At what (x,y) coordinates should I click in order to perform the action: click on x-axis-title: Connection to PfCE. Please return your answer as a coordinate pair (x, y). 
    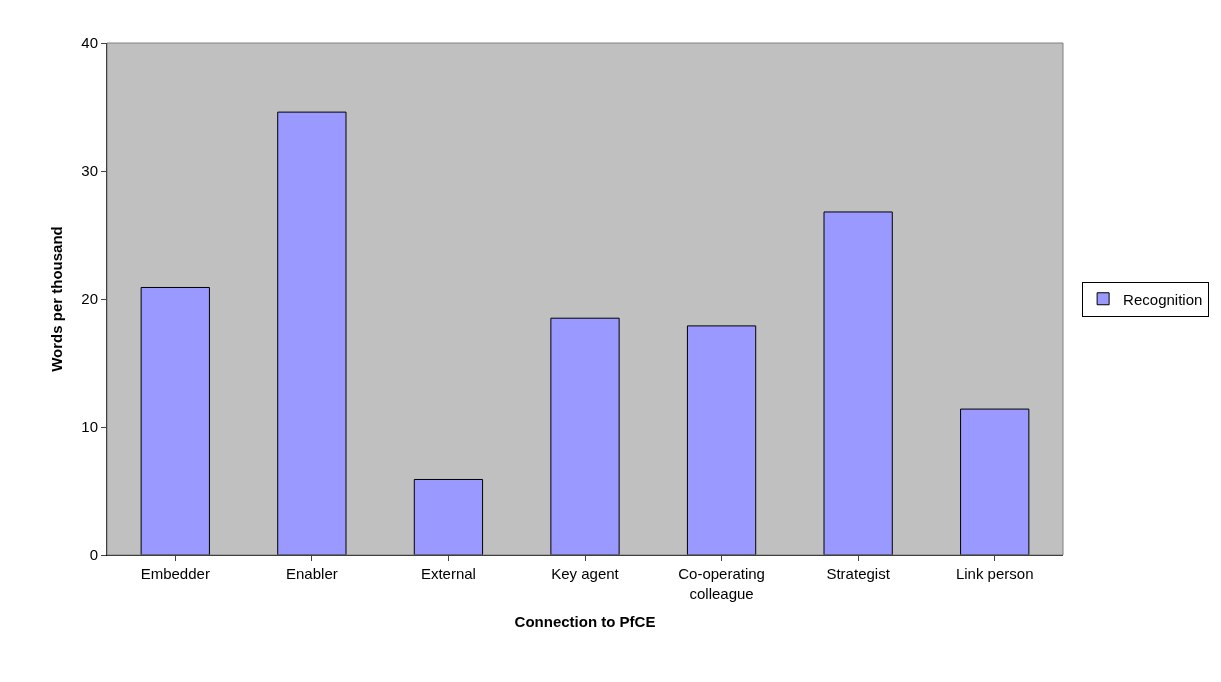
    Looking at the image, I should click on (585, 621).